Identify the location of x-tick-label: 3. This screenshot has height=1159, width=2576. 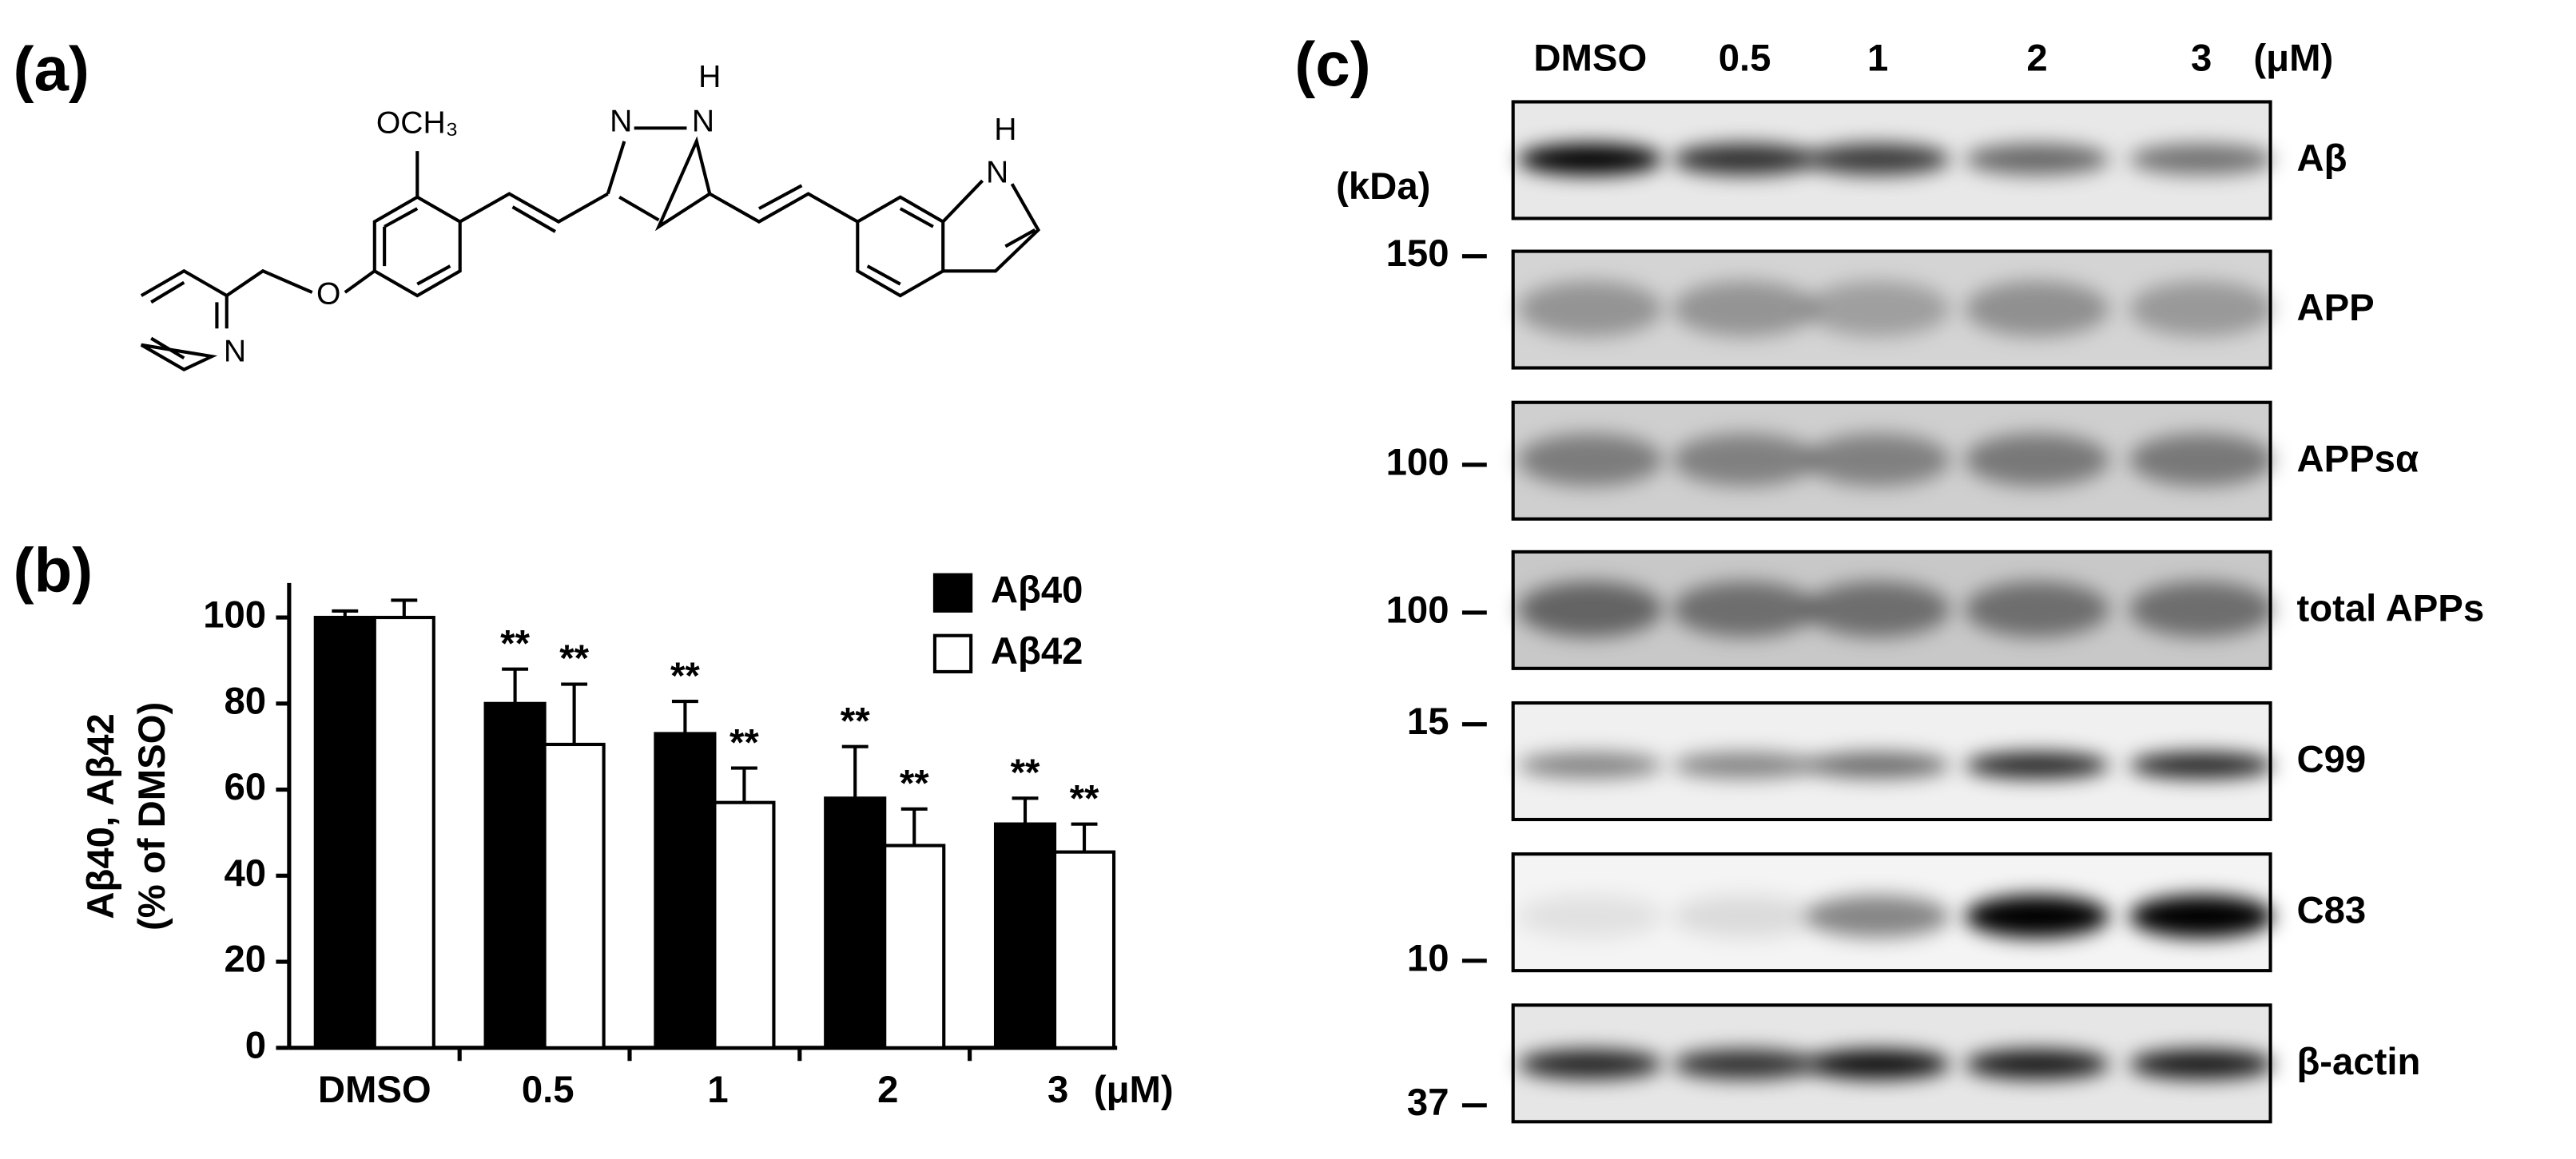
(1057, 1090).